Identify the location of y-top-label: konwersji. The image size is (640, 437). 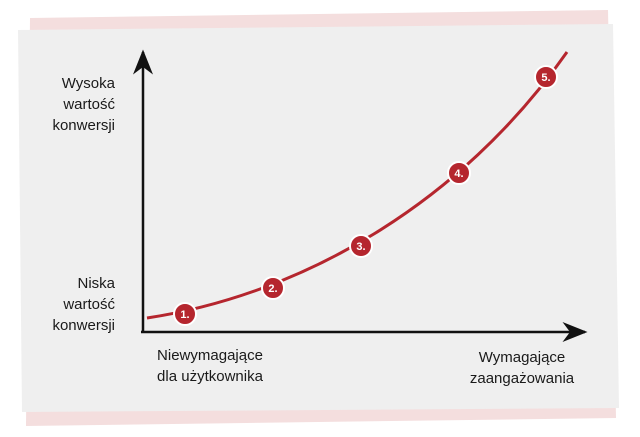
(83, 125).